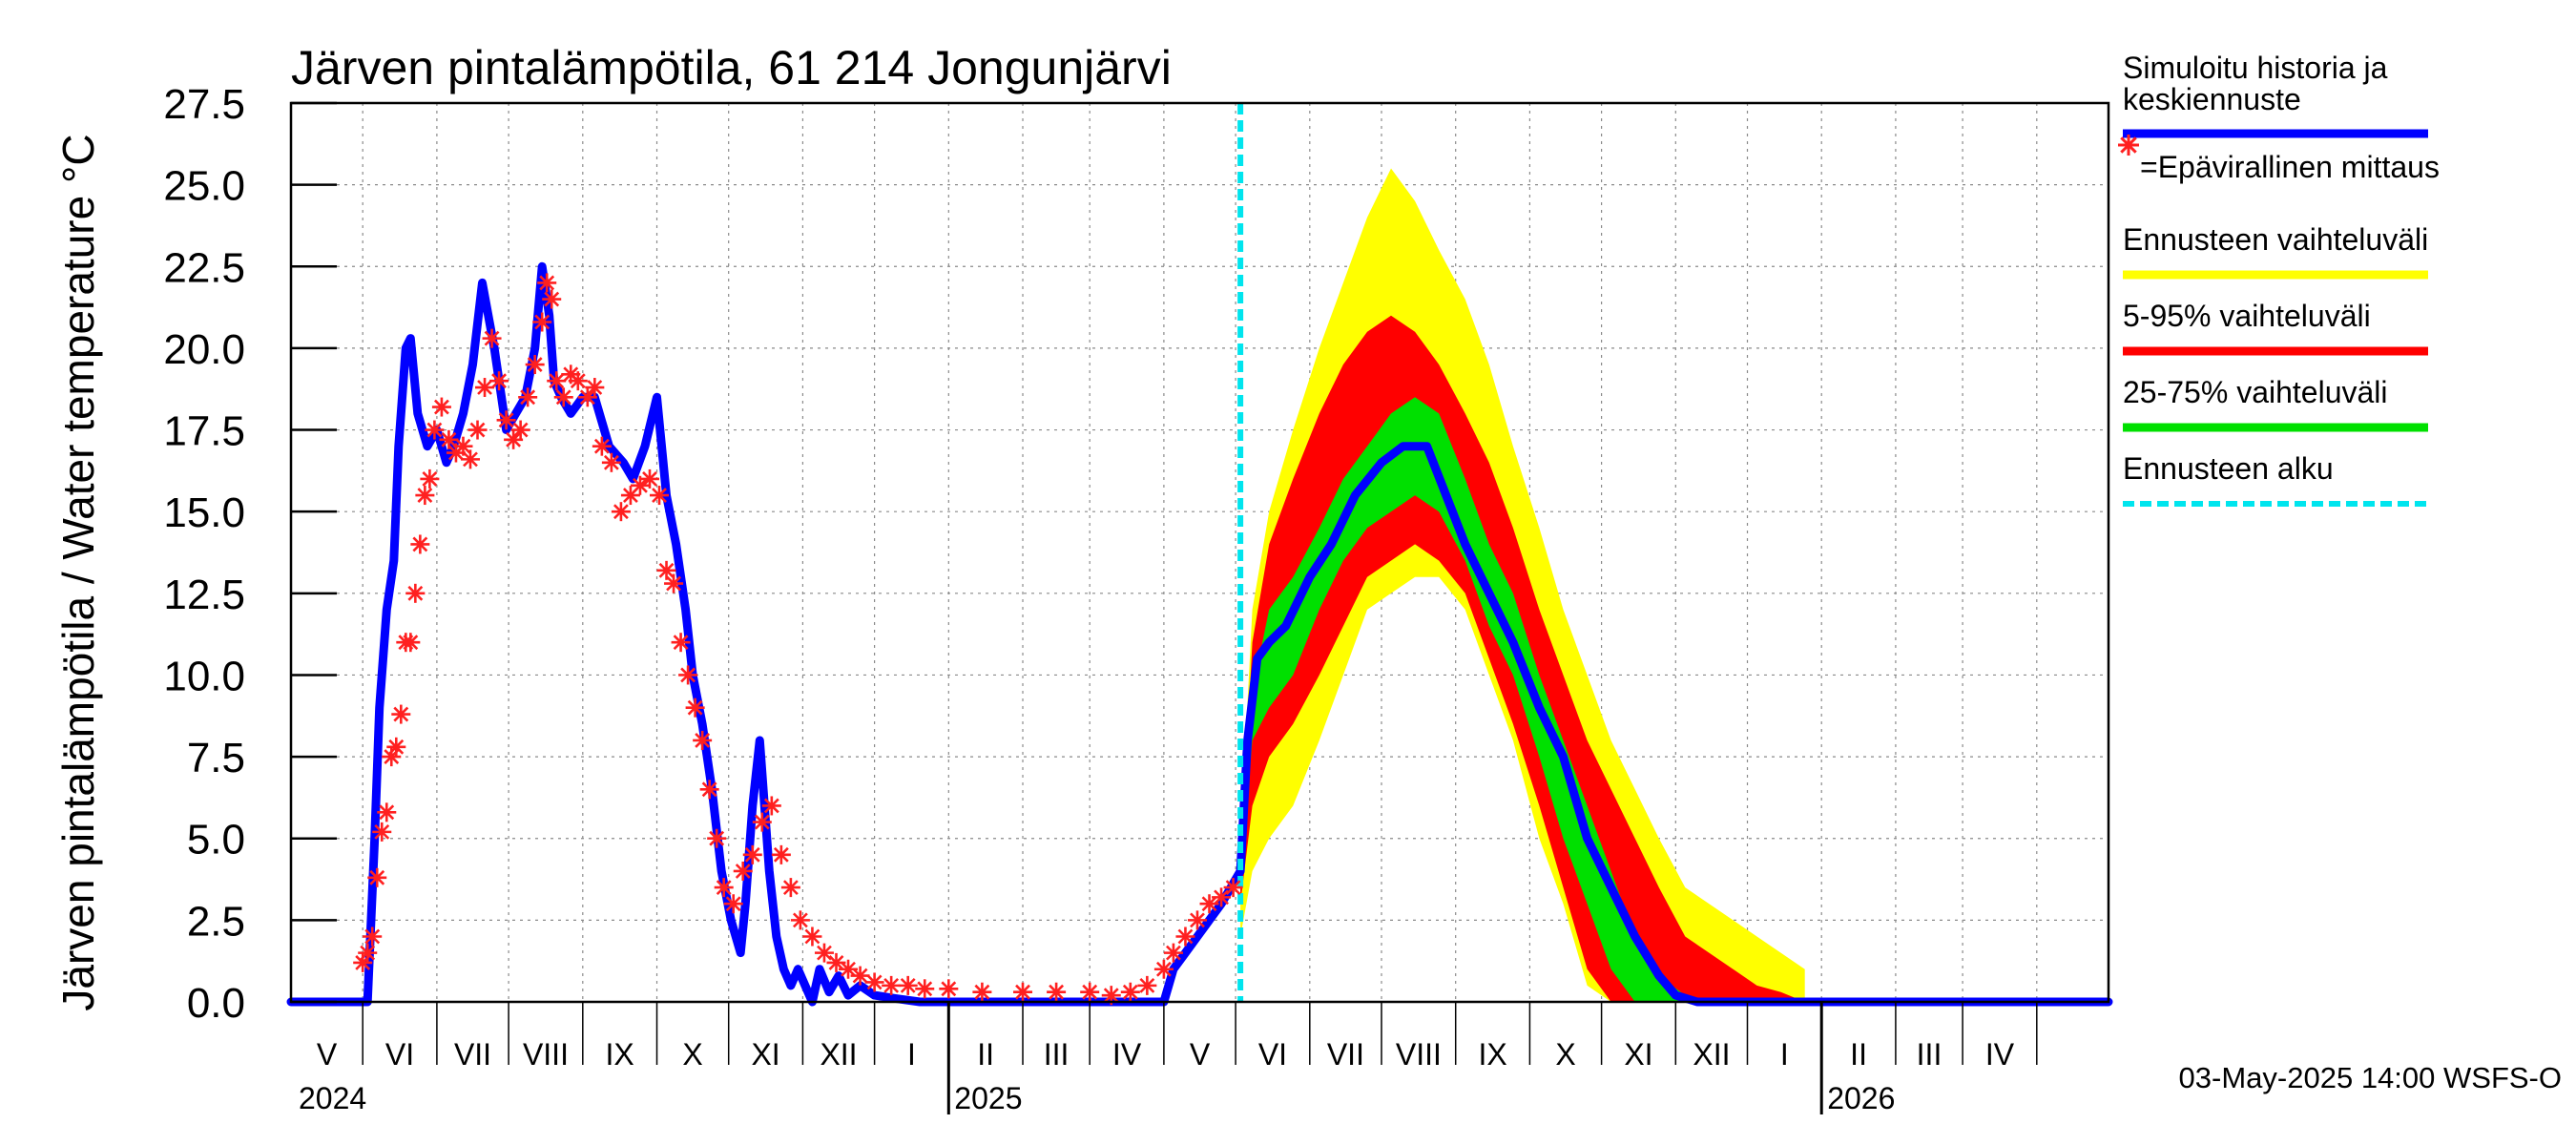 This screenshot has width=2576, height=1145. What do you see at coordinates (204, 595) in the screenshot?
I see `y-tick-label: 12.5` at bounding box center [204, 595].